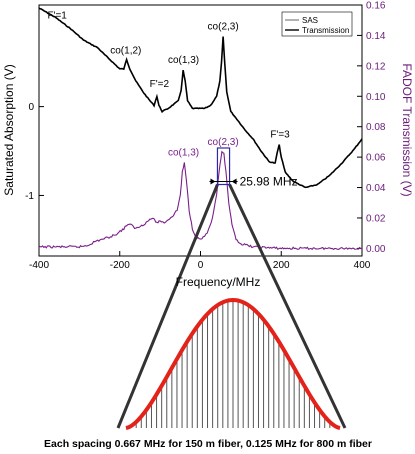 The image size is (415, 454). I want to click on legend-label-sas: SAS, so click(310, 20).